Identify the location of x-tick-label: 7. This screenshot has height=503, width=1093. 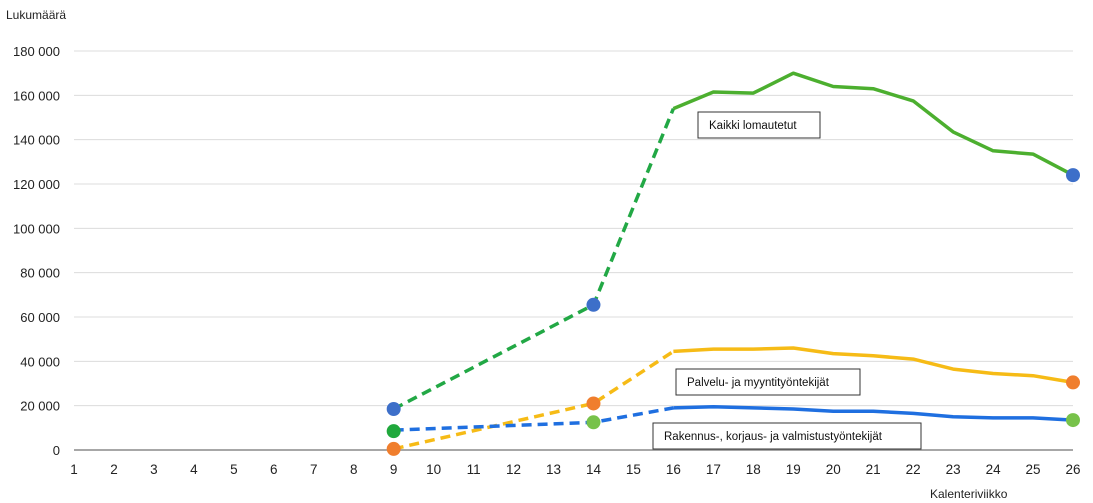
(314, 469).